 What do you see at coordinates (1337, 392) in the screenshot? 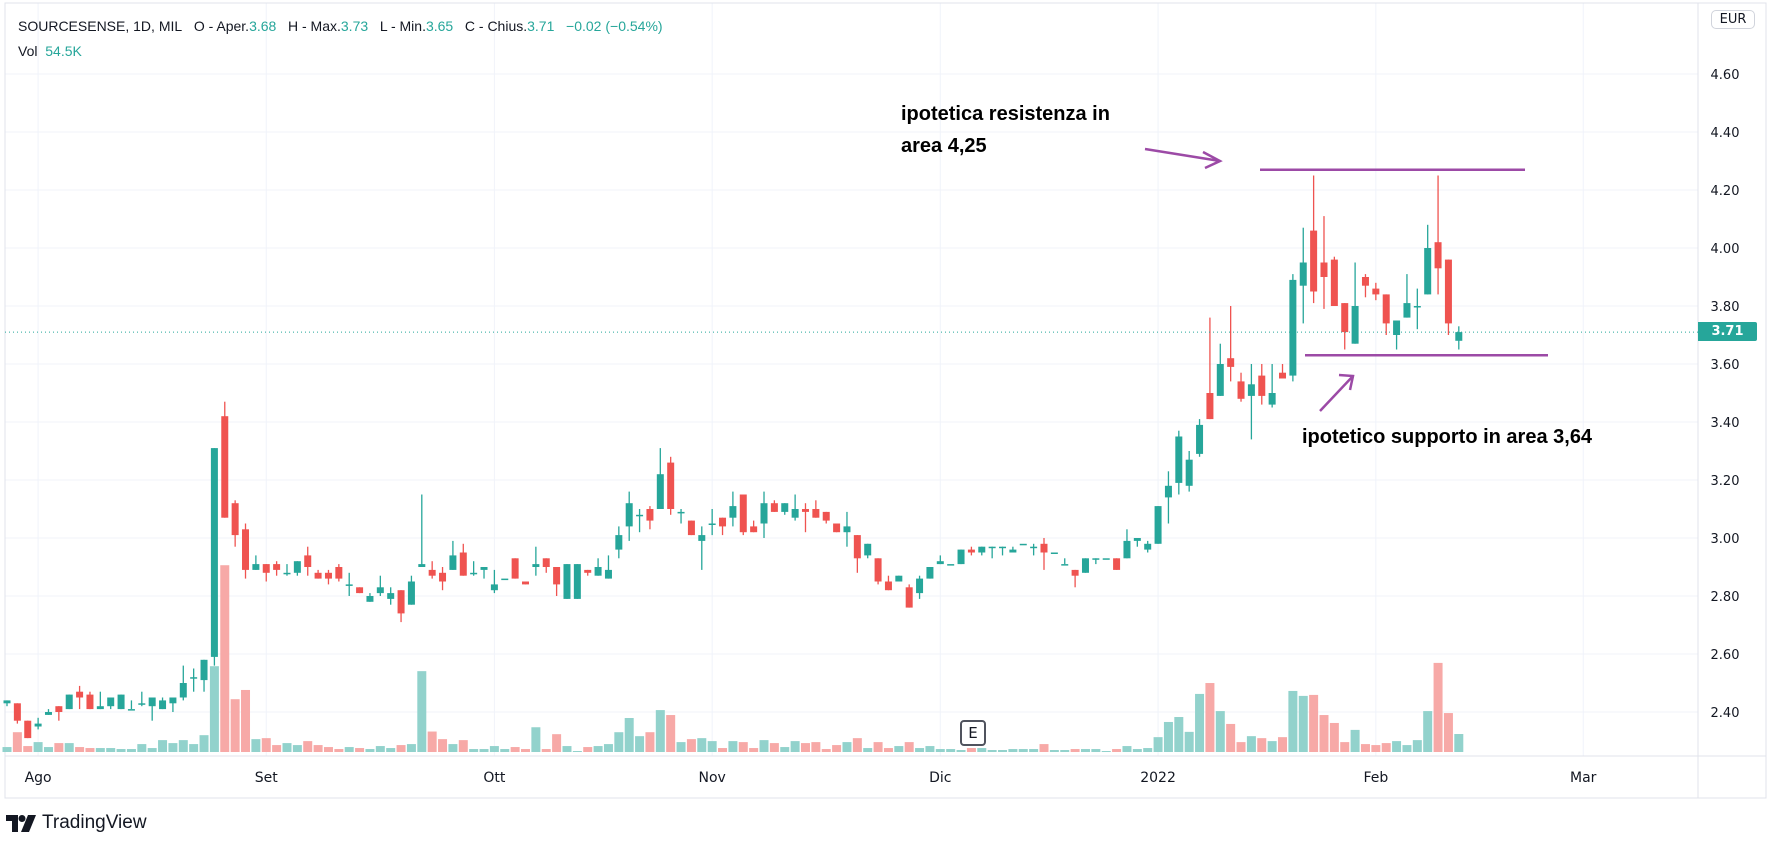
I see `support-arrow` at bounding box center [1337, 392].